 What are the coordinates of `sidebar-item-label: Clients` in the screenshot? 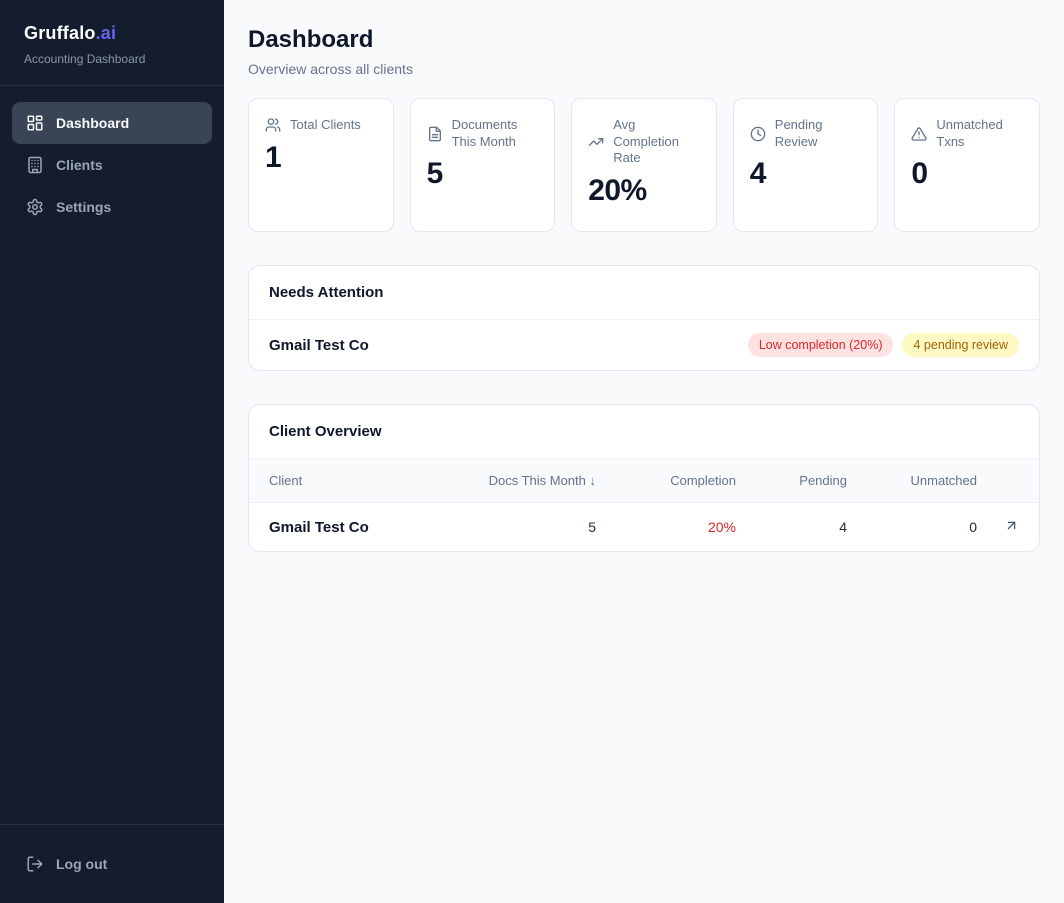 It's located at (79, 165).